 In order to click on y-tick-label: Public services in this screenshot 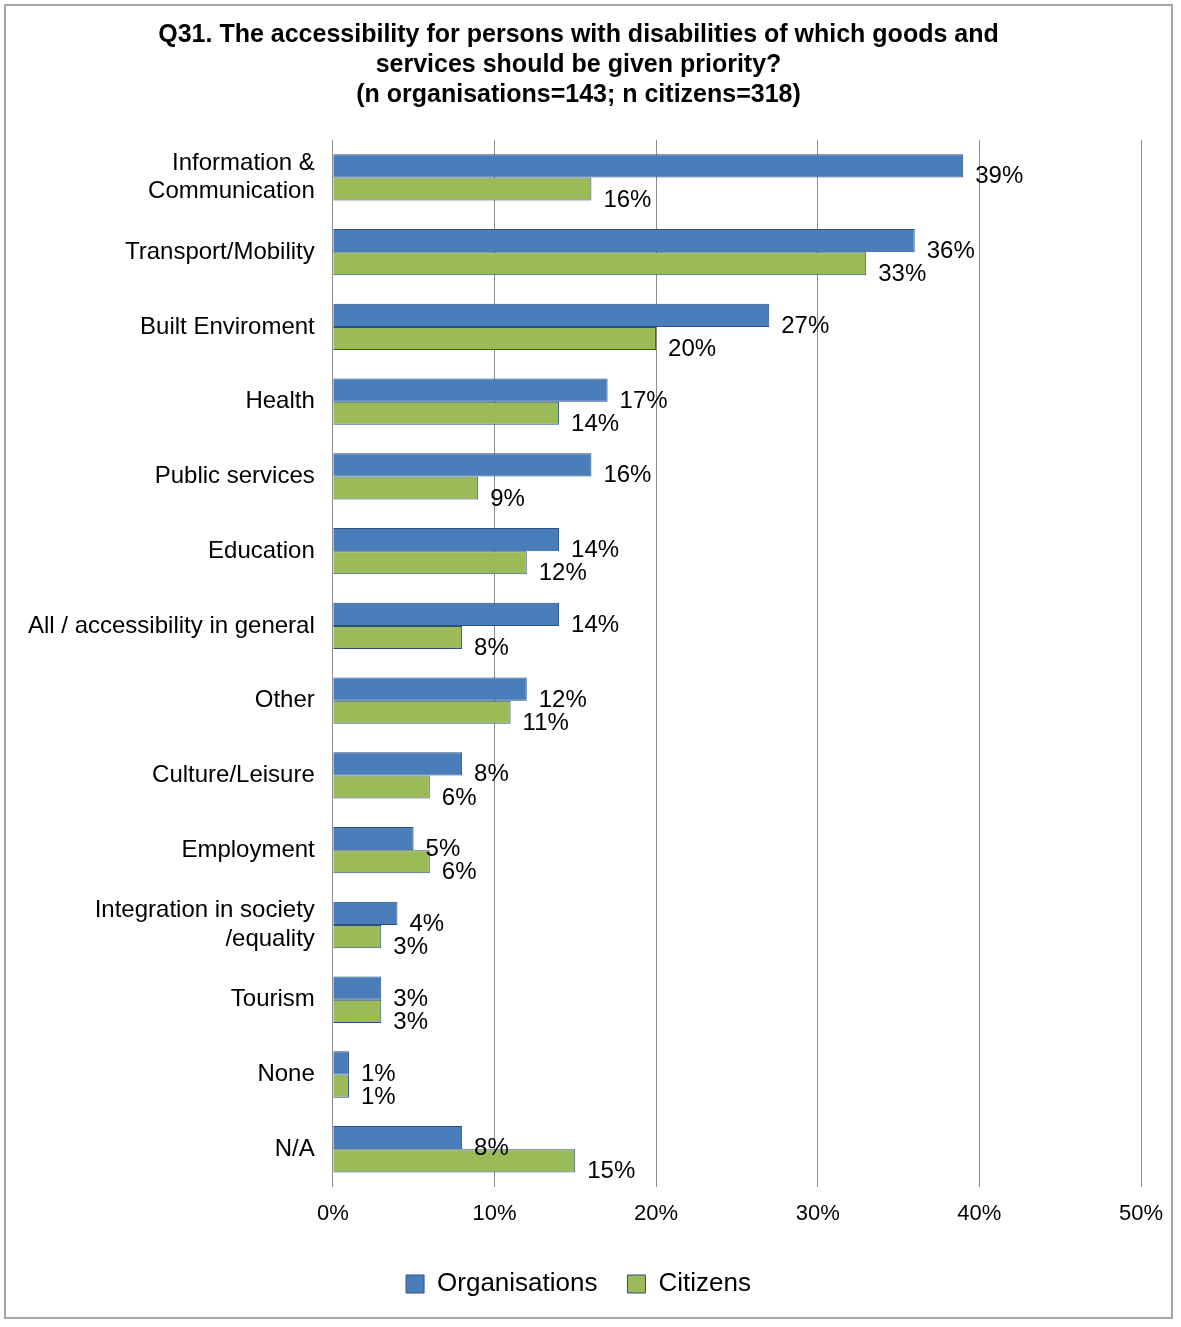, I will do `click(234, 475)`.